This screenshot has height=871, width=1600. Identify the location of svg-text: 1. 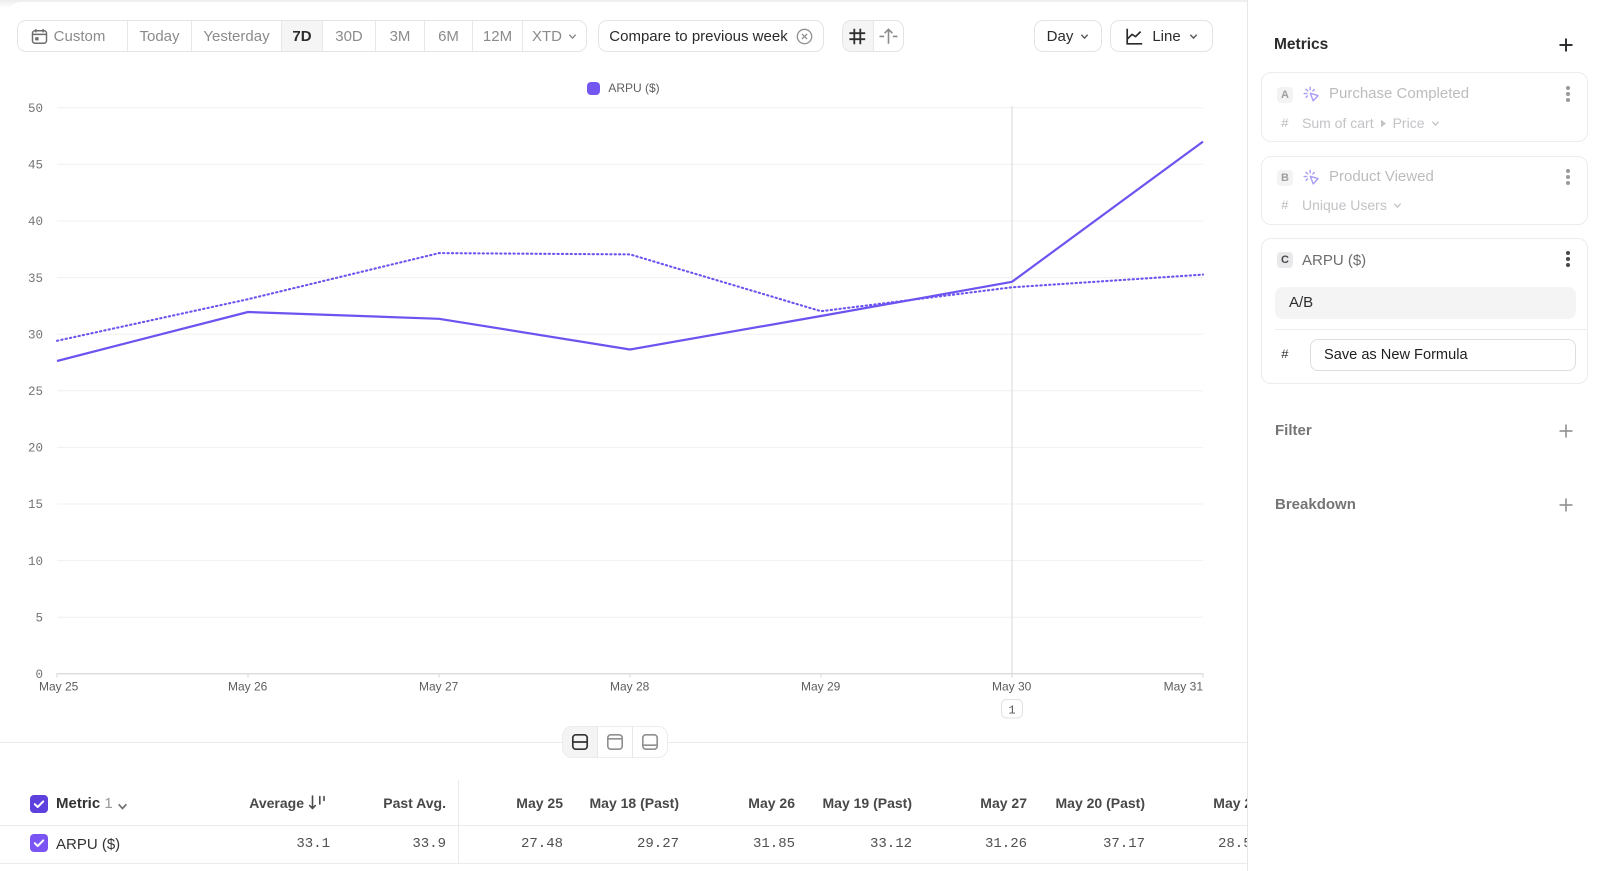
(1011, 711).